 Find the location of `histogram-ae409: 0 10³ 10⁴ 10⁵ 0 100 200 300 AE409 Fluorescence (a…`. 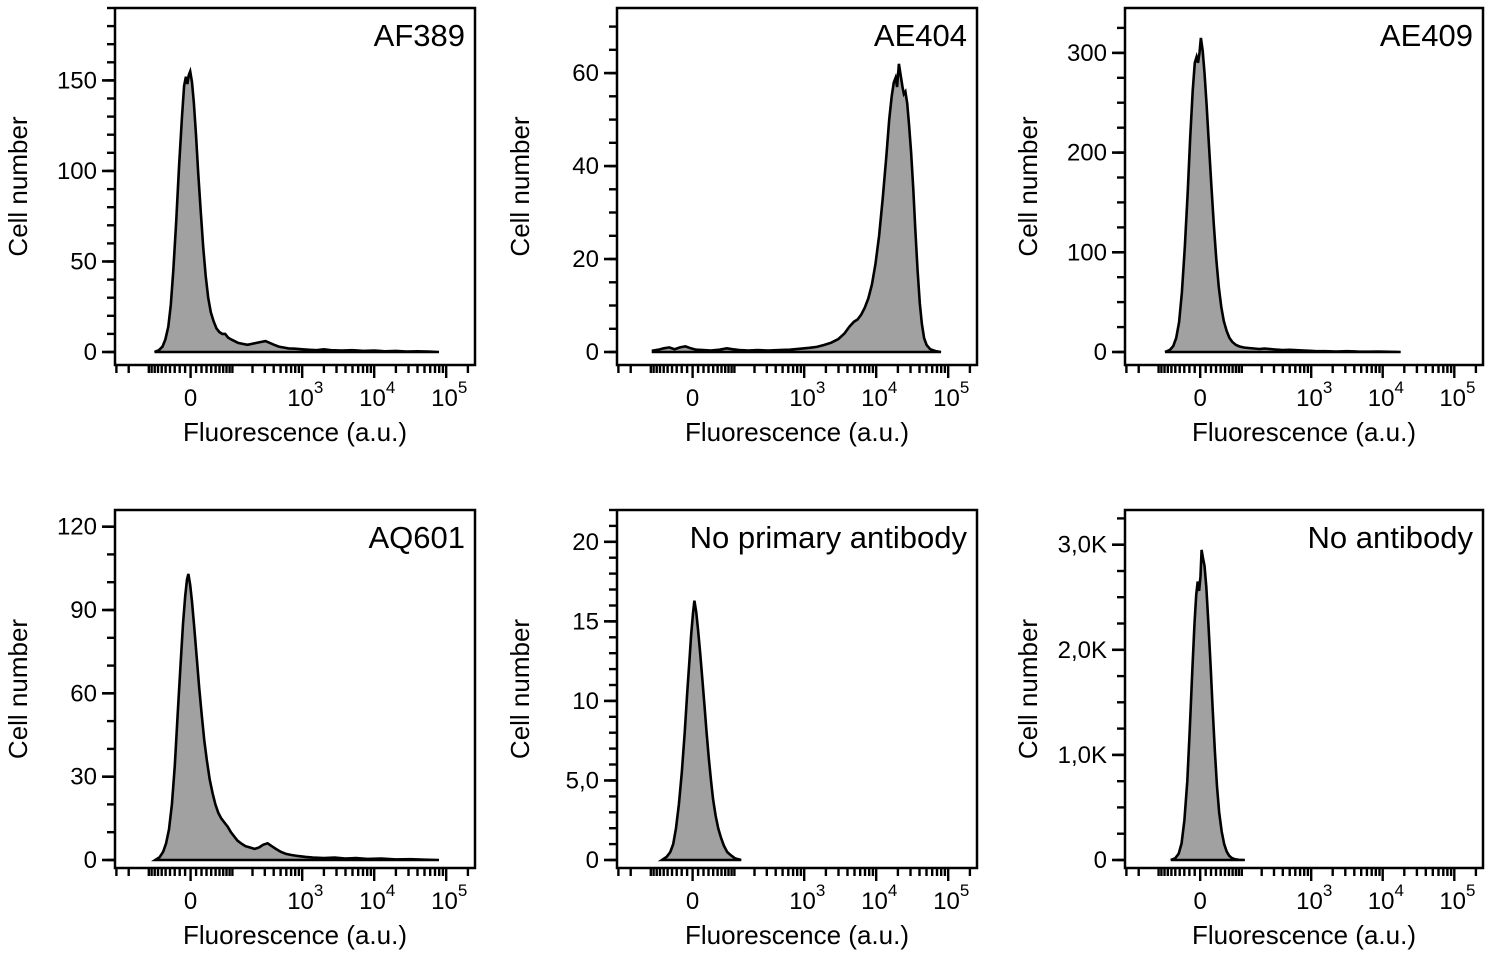

histogram-ae409: 0 10³ 10⁴ 10⁵ 0 100 200 300 AE409 Fluorescence (a… is located at coordinates (1249, 226).